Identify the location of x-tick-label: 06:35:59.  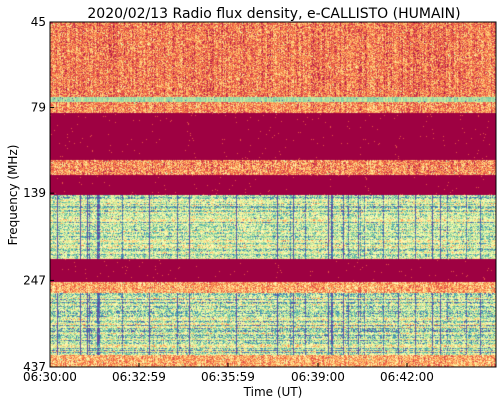
(228, 377).